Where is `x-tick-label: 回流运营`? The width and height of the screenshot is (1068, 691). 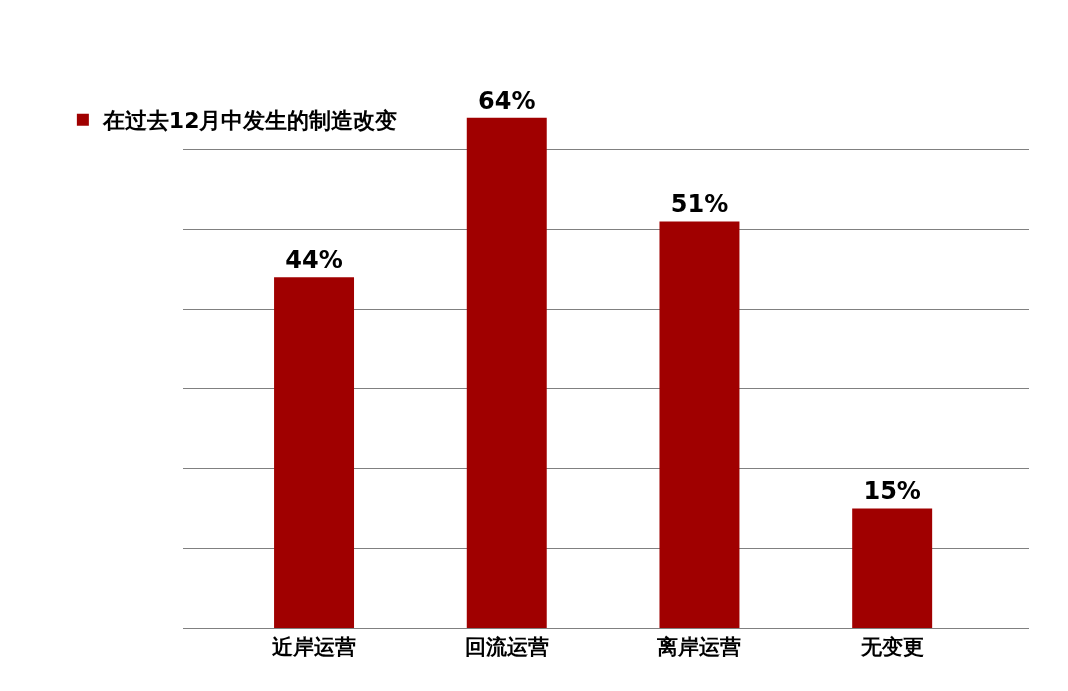
x-tick-label: 回流运营 is located at coordinates (506, 647).